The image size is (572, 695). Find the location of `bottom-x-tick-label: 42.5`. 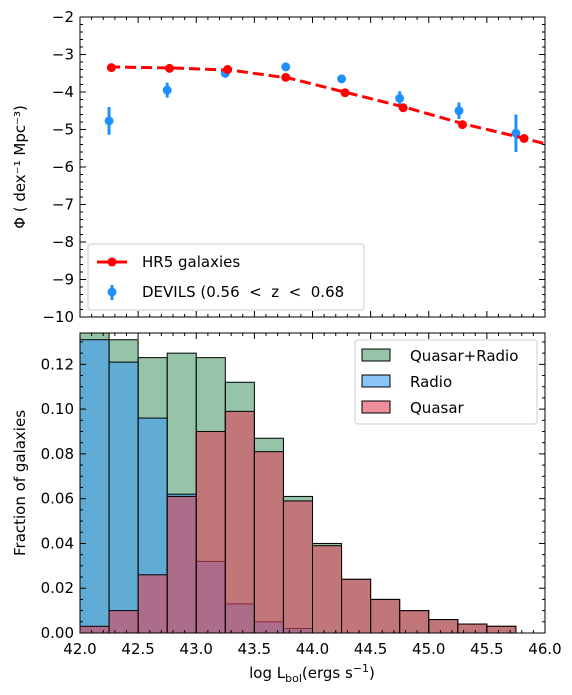

bottom-x-tick-label: 42.5 is located at coordinates (137, 649).